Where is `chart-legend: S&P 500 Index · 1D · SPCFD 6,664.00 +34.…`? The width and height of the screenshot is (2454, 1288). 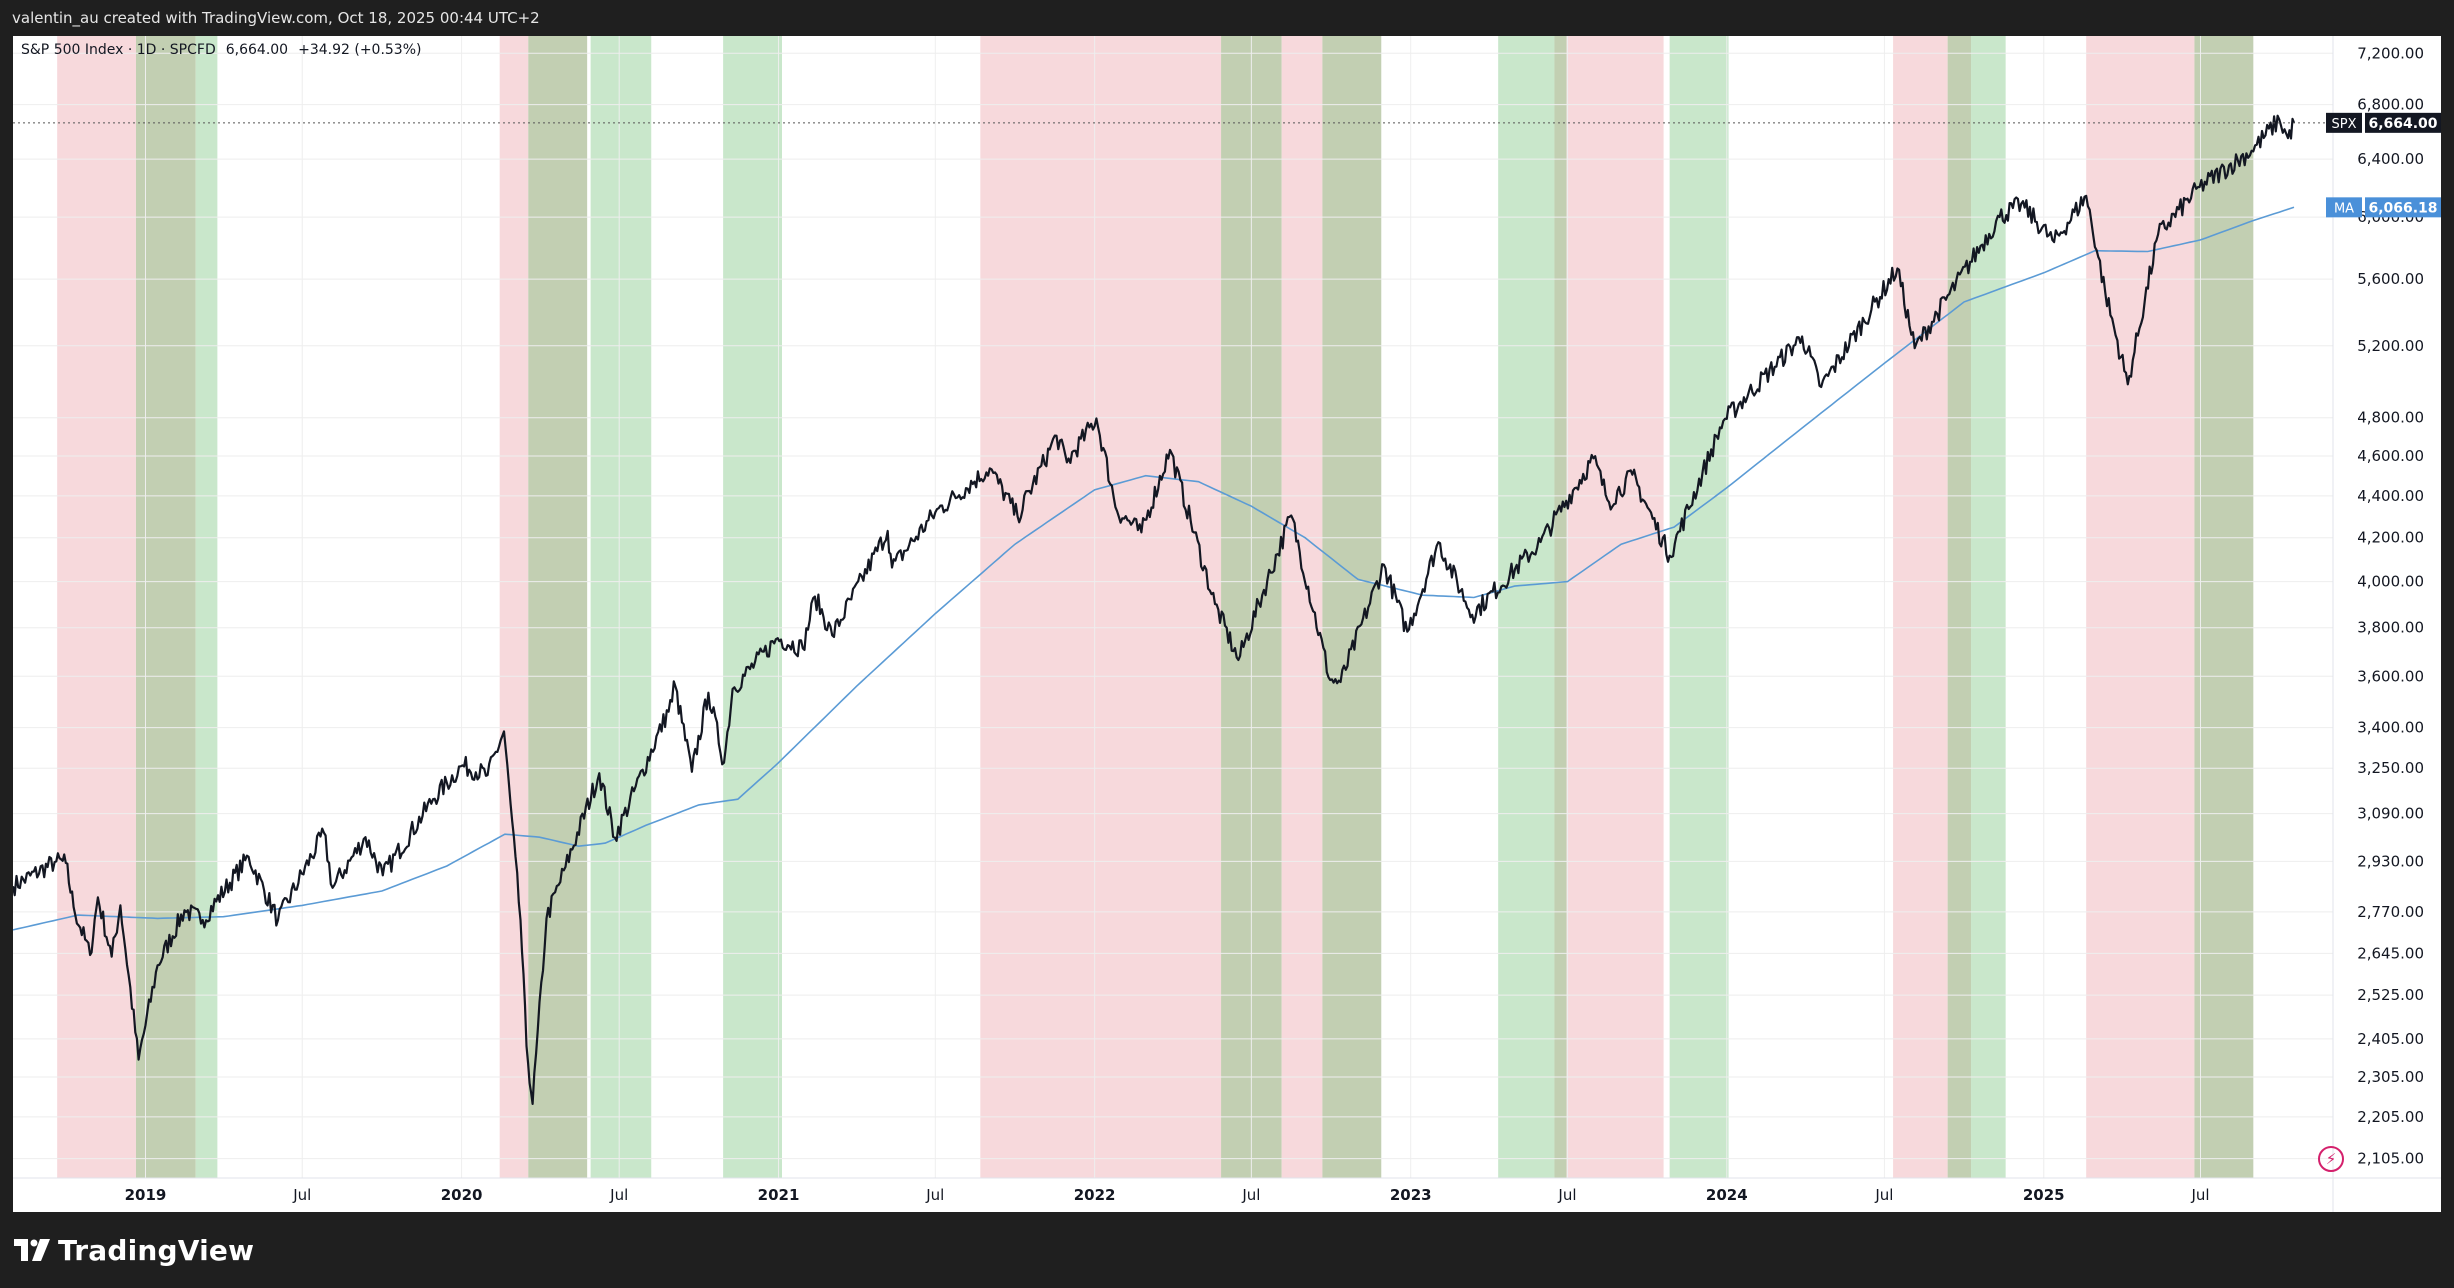 chart-legend: S&P 500 Index · 1D · SPCFD 6,664.00 +34.… is located at coordinates (221, 50).